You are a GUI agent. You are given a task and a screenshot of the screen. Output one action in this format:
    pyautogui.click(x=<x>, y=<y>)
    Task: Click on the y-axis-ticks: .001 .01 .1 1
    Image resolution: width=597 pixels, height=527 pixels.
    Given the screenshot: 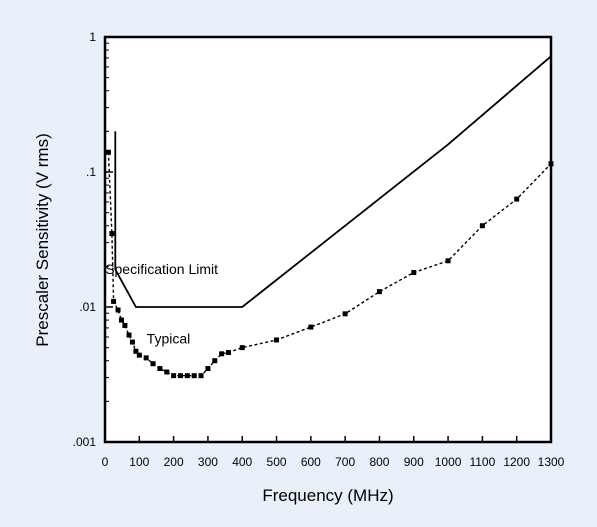 What is the action you would take?
    pyautogui.click(x=93, y=239)
    